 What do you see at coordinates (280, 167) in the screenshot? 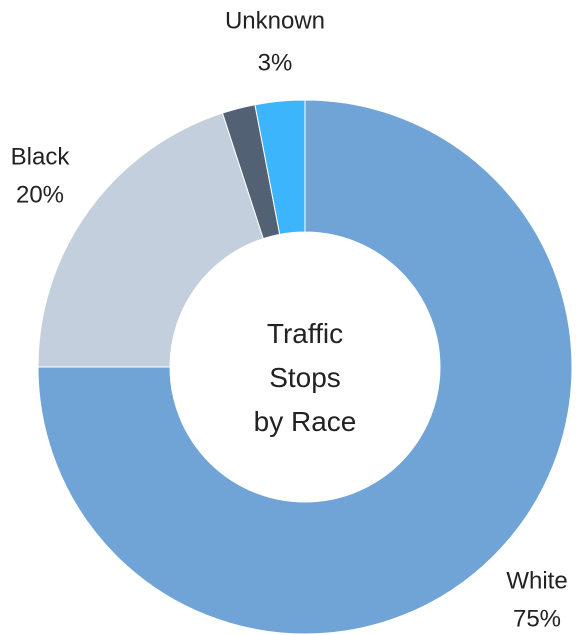
I see `donut-slice` at bounding box center [280, 167].